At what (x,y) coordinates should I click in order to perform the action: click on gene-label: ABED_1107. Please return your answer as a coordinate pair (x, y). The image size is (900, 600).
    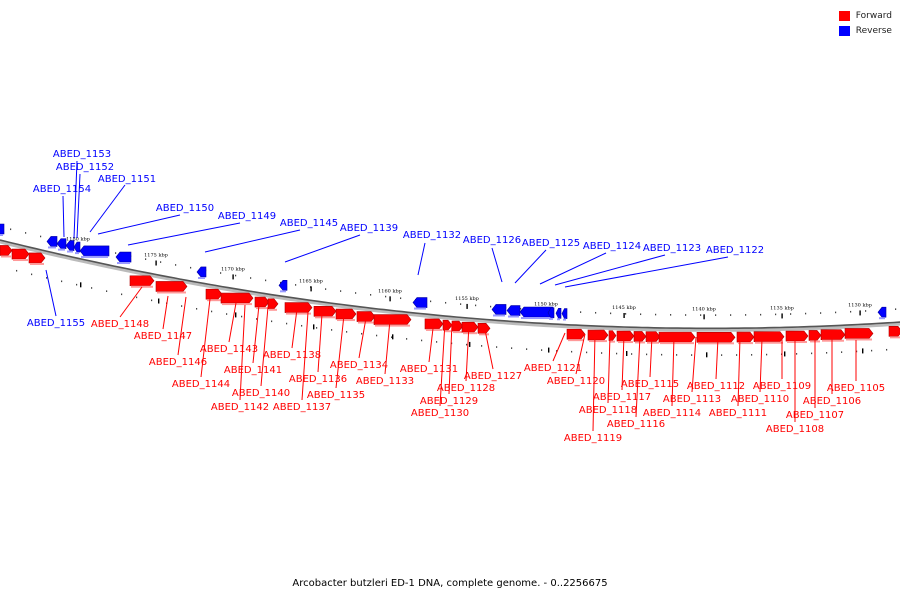
    Looking at the image, I should click on (815, 415).